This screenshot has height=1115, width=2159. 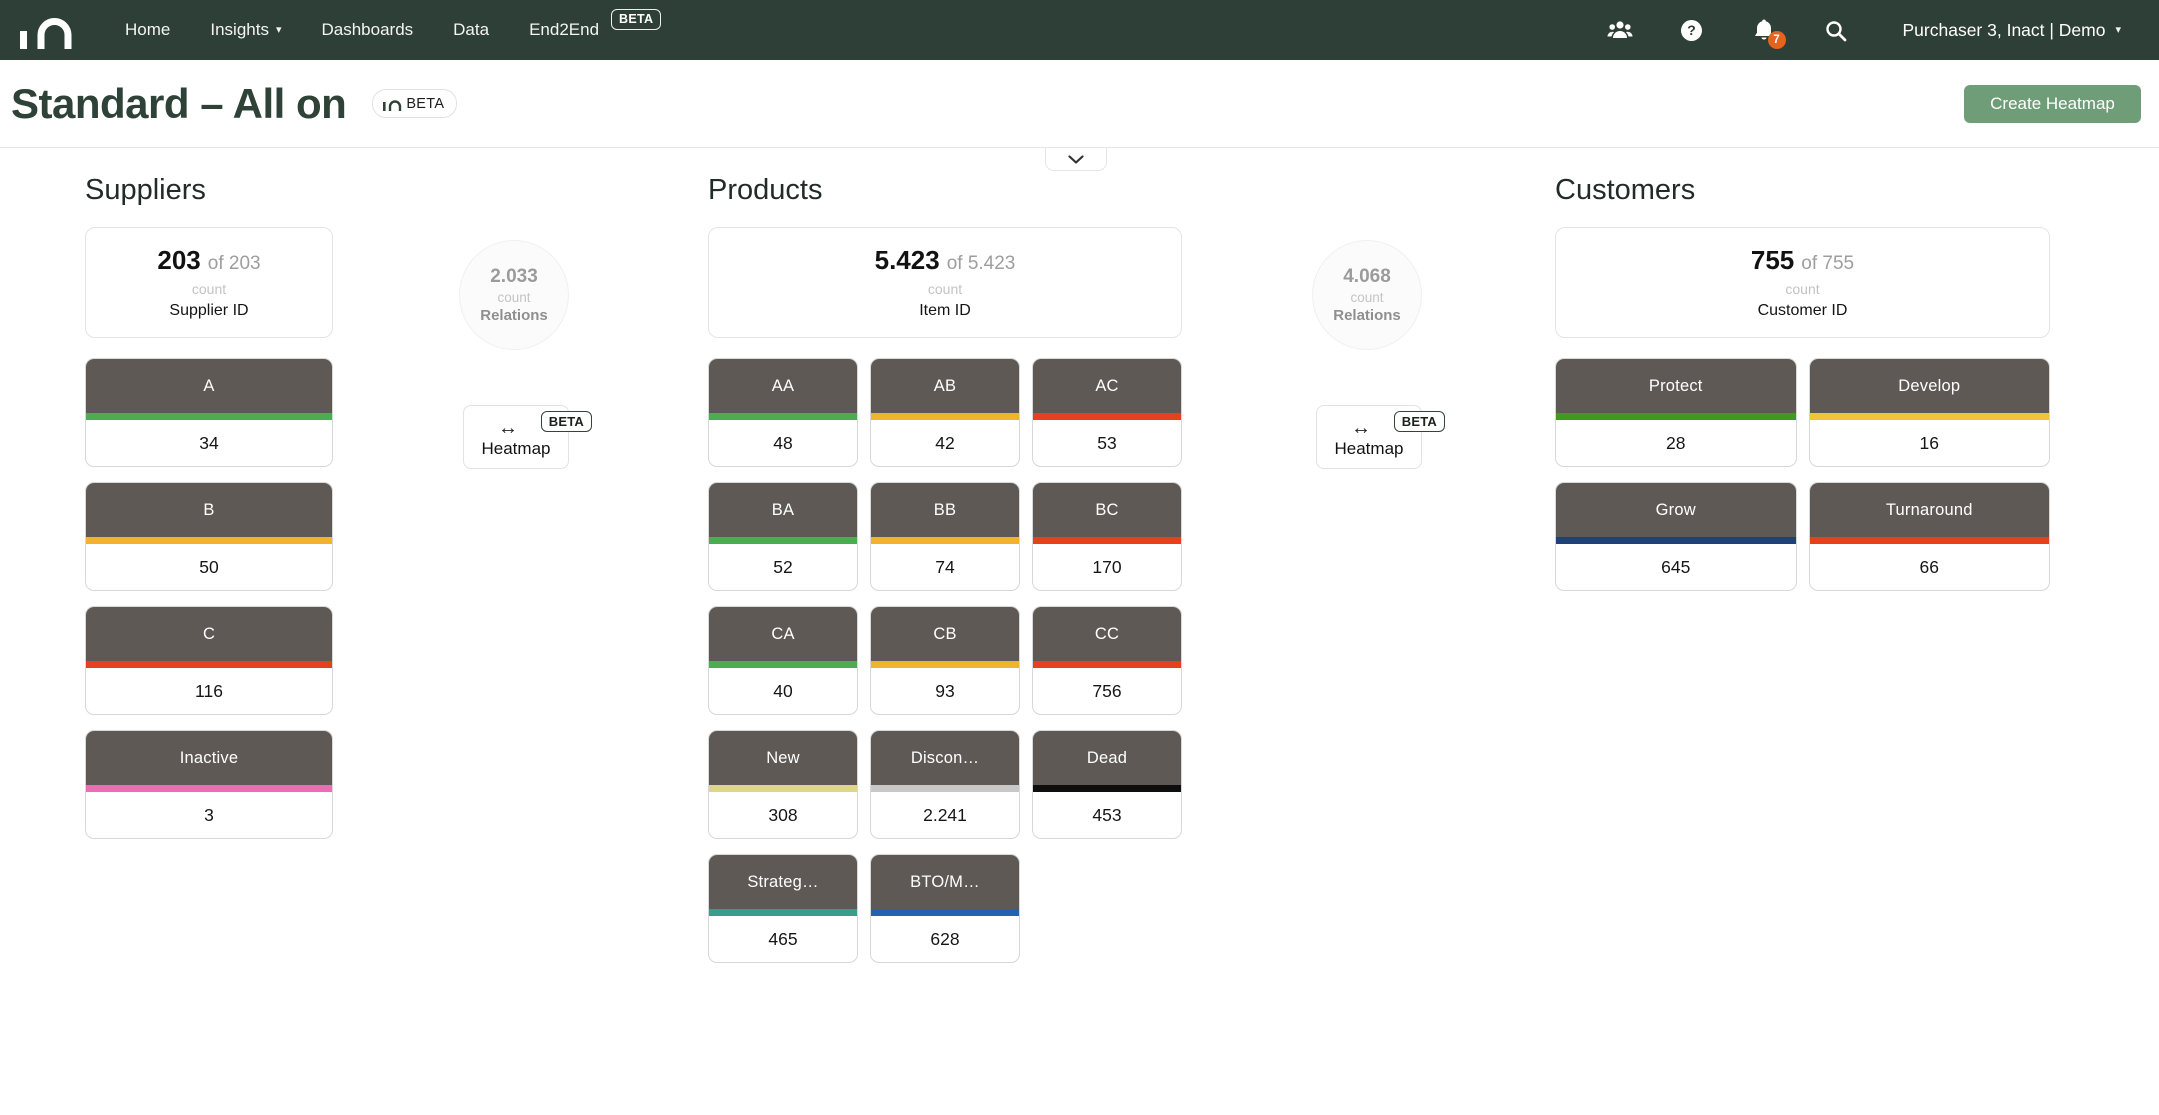 I want to click on segment-card-b: B 50, so click(x=209, y=536).